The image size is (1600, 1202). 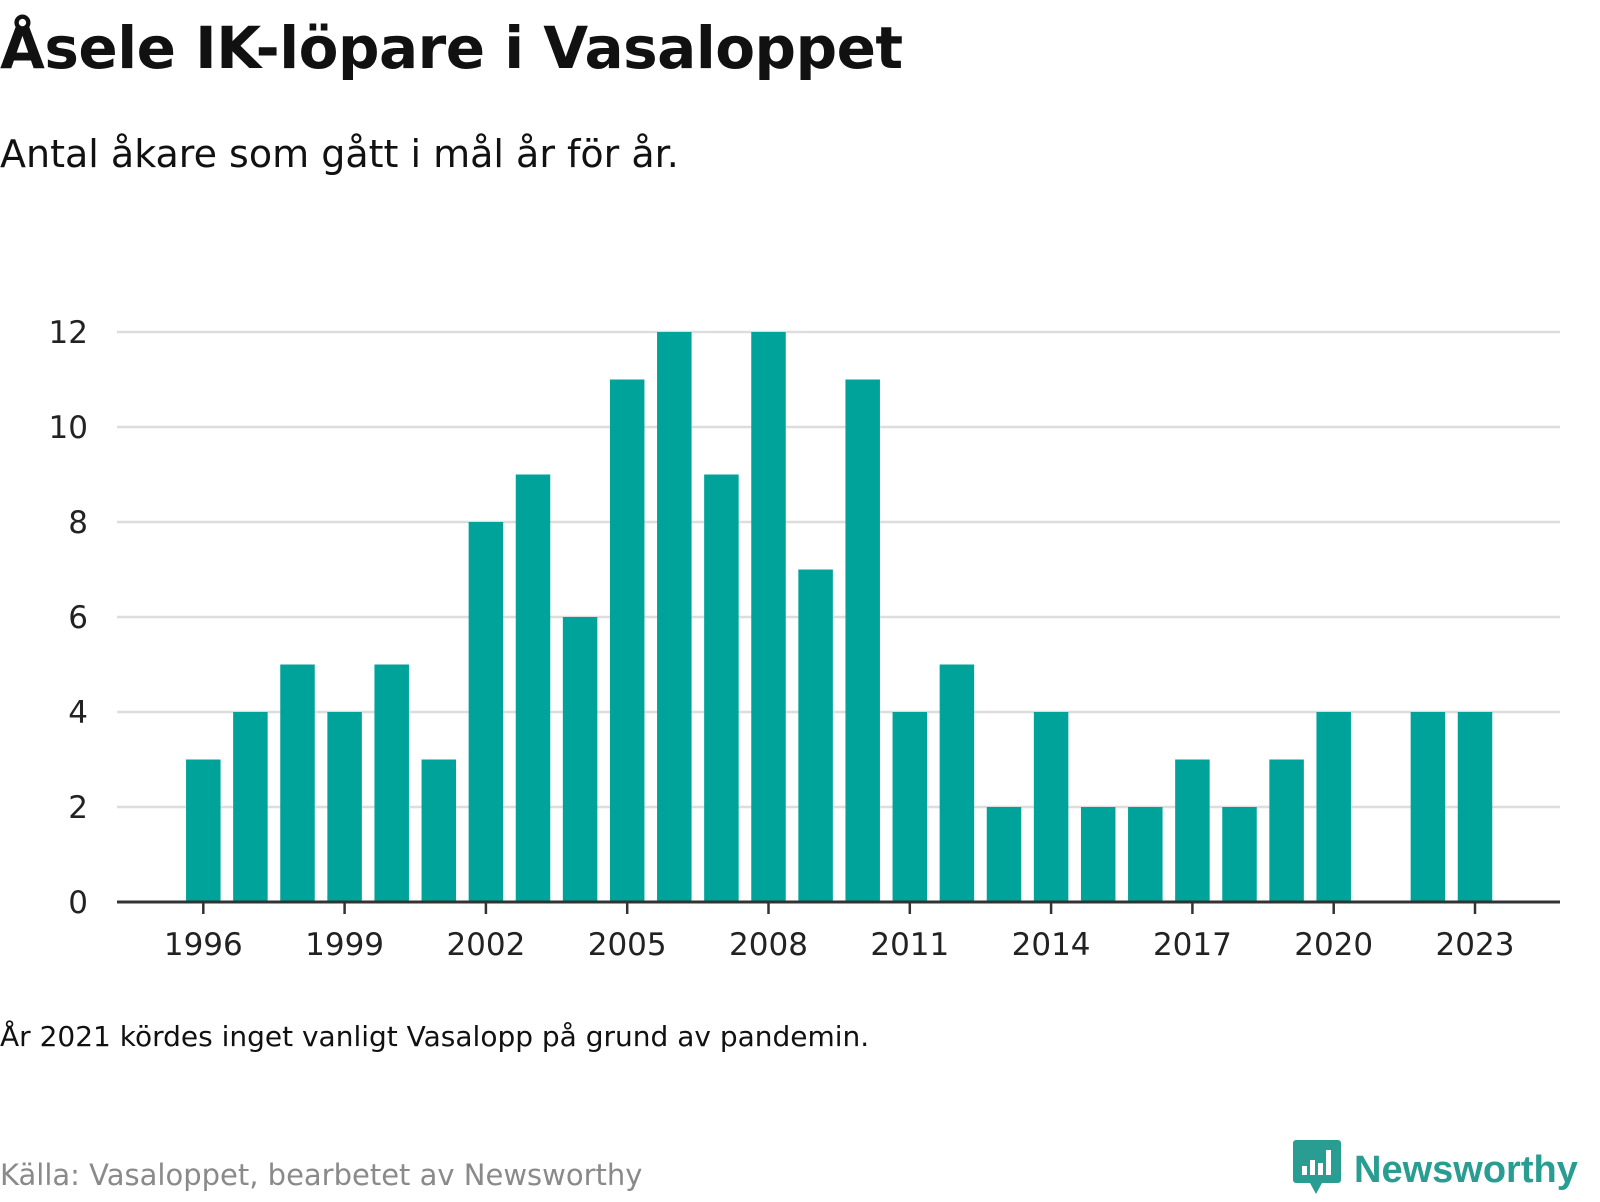 I want to click on x-tick-label: 2020, so click(x=1333, y=945).